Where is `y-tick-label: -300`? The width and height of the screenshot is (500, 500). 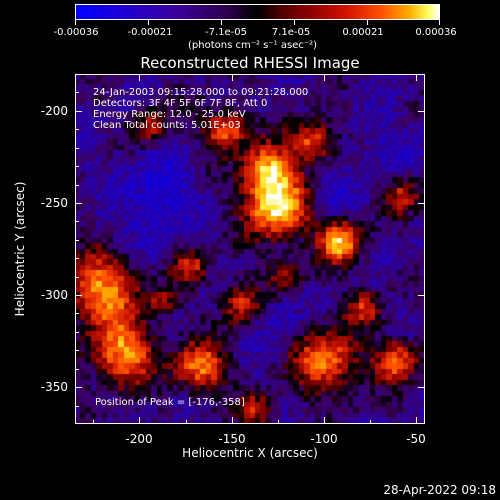
y-tick-label: -300 is located at coordinates (54, 295).